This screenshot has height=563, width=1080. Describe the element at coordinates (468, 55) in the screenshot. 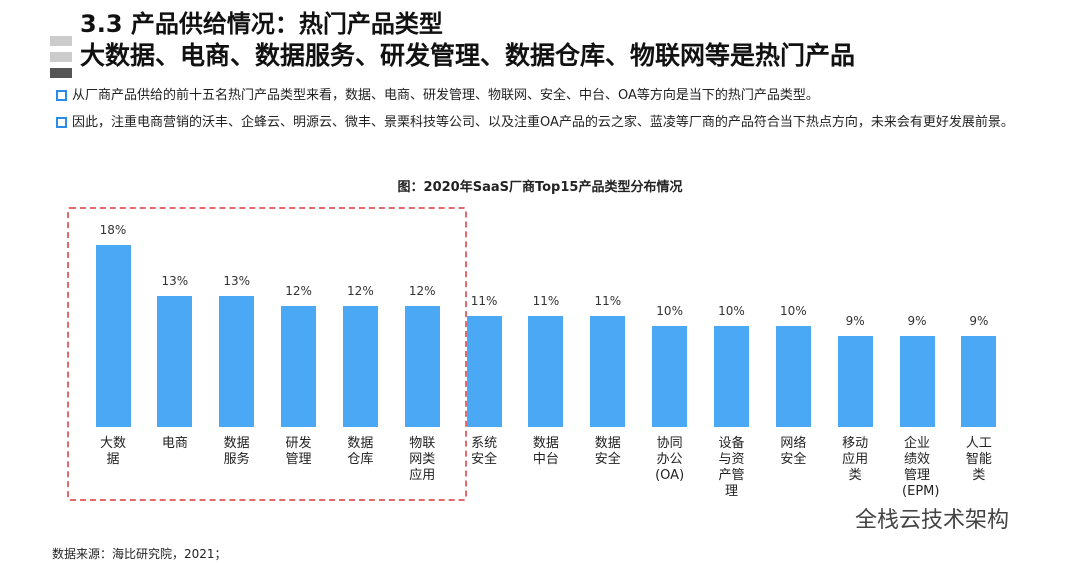

I see `subtitle: 大数据、电商、数据服务、研发管理、数据仓库、物联网等是热门产品` at that location.